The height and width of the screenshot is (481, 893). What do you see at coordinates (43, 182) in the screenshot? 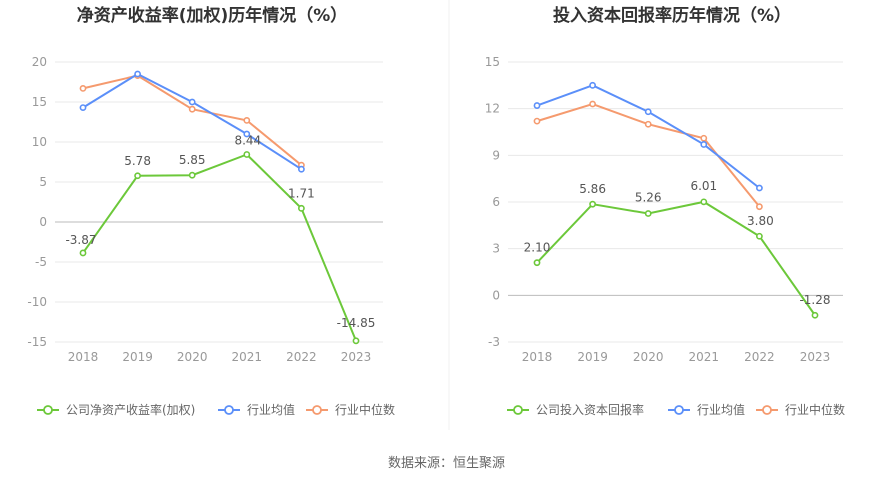
I see `y-tick-label: 5` at bounding box center [43, 182].